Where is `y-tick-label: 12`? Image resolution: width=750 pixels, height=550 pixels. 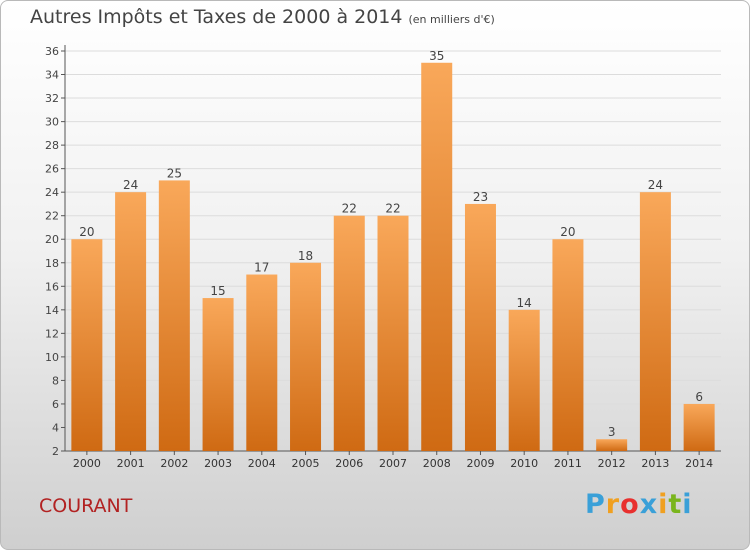 y-tick-label: 12 is located at coordinates (52, 333).